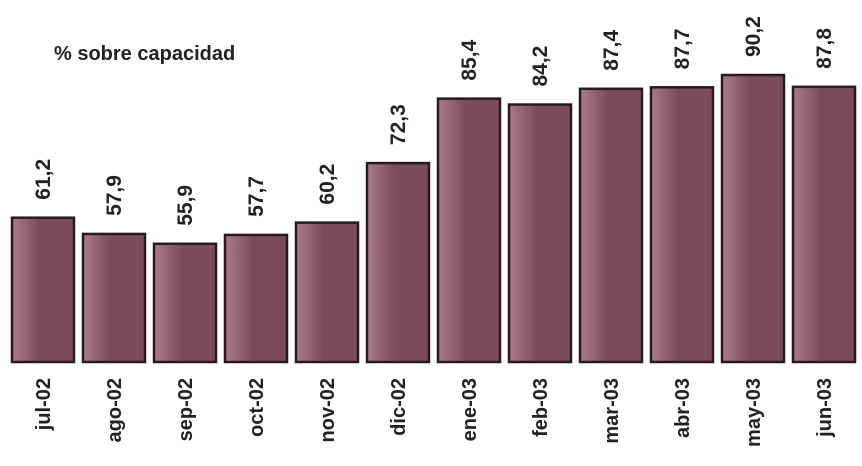 The width and height of the screenshot is (862, 466). Describe the element at coordinates (115, 410) in the screenshot. I see `x-tick-label-ago-02: ago-02` at that location.